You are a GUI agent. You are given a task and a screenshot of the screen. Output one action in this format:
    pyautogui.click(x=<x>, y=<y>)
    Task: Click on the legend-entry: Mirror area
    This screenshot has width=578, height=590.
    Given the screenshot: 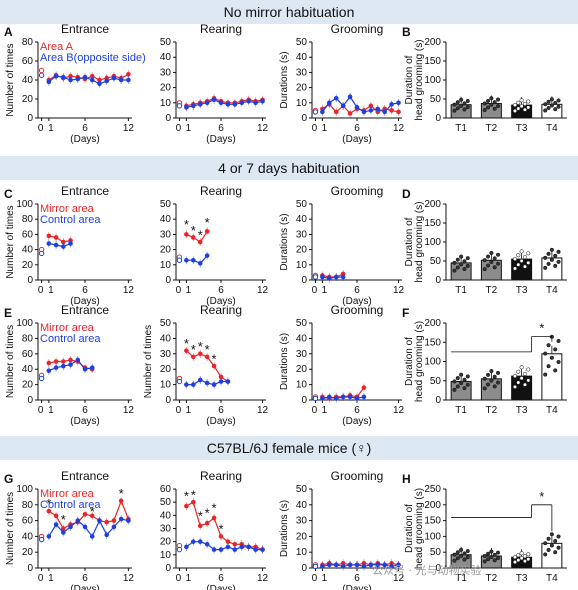 What is the action you would take?
    pyautogui.click(x=67, y=494)
    